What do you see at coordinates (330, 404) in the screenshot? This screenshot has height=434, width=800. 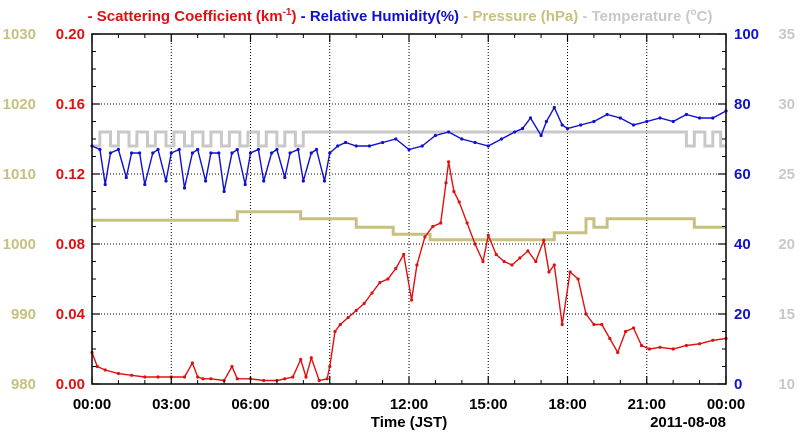 I see `x-tick-label: 09:00` at bounding box center [330, 404].